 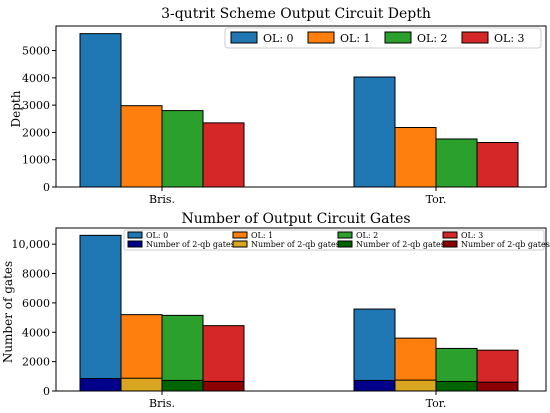 I want to click on y-tick-label: 3000, so click(x=36, y=105).